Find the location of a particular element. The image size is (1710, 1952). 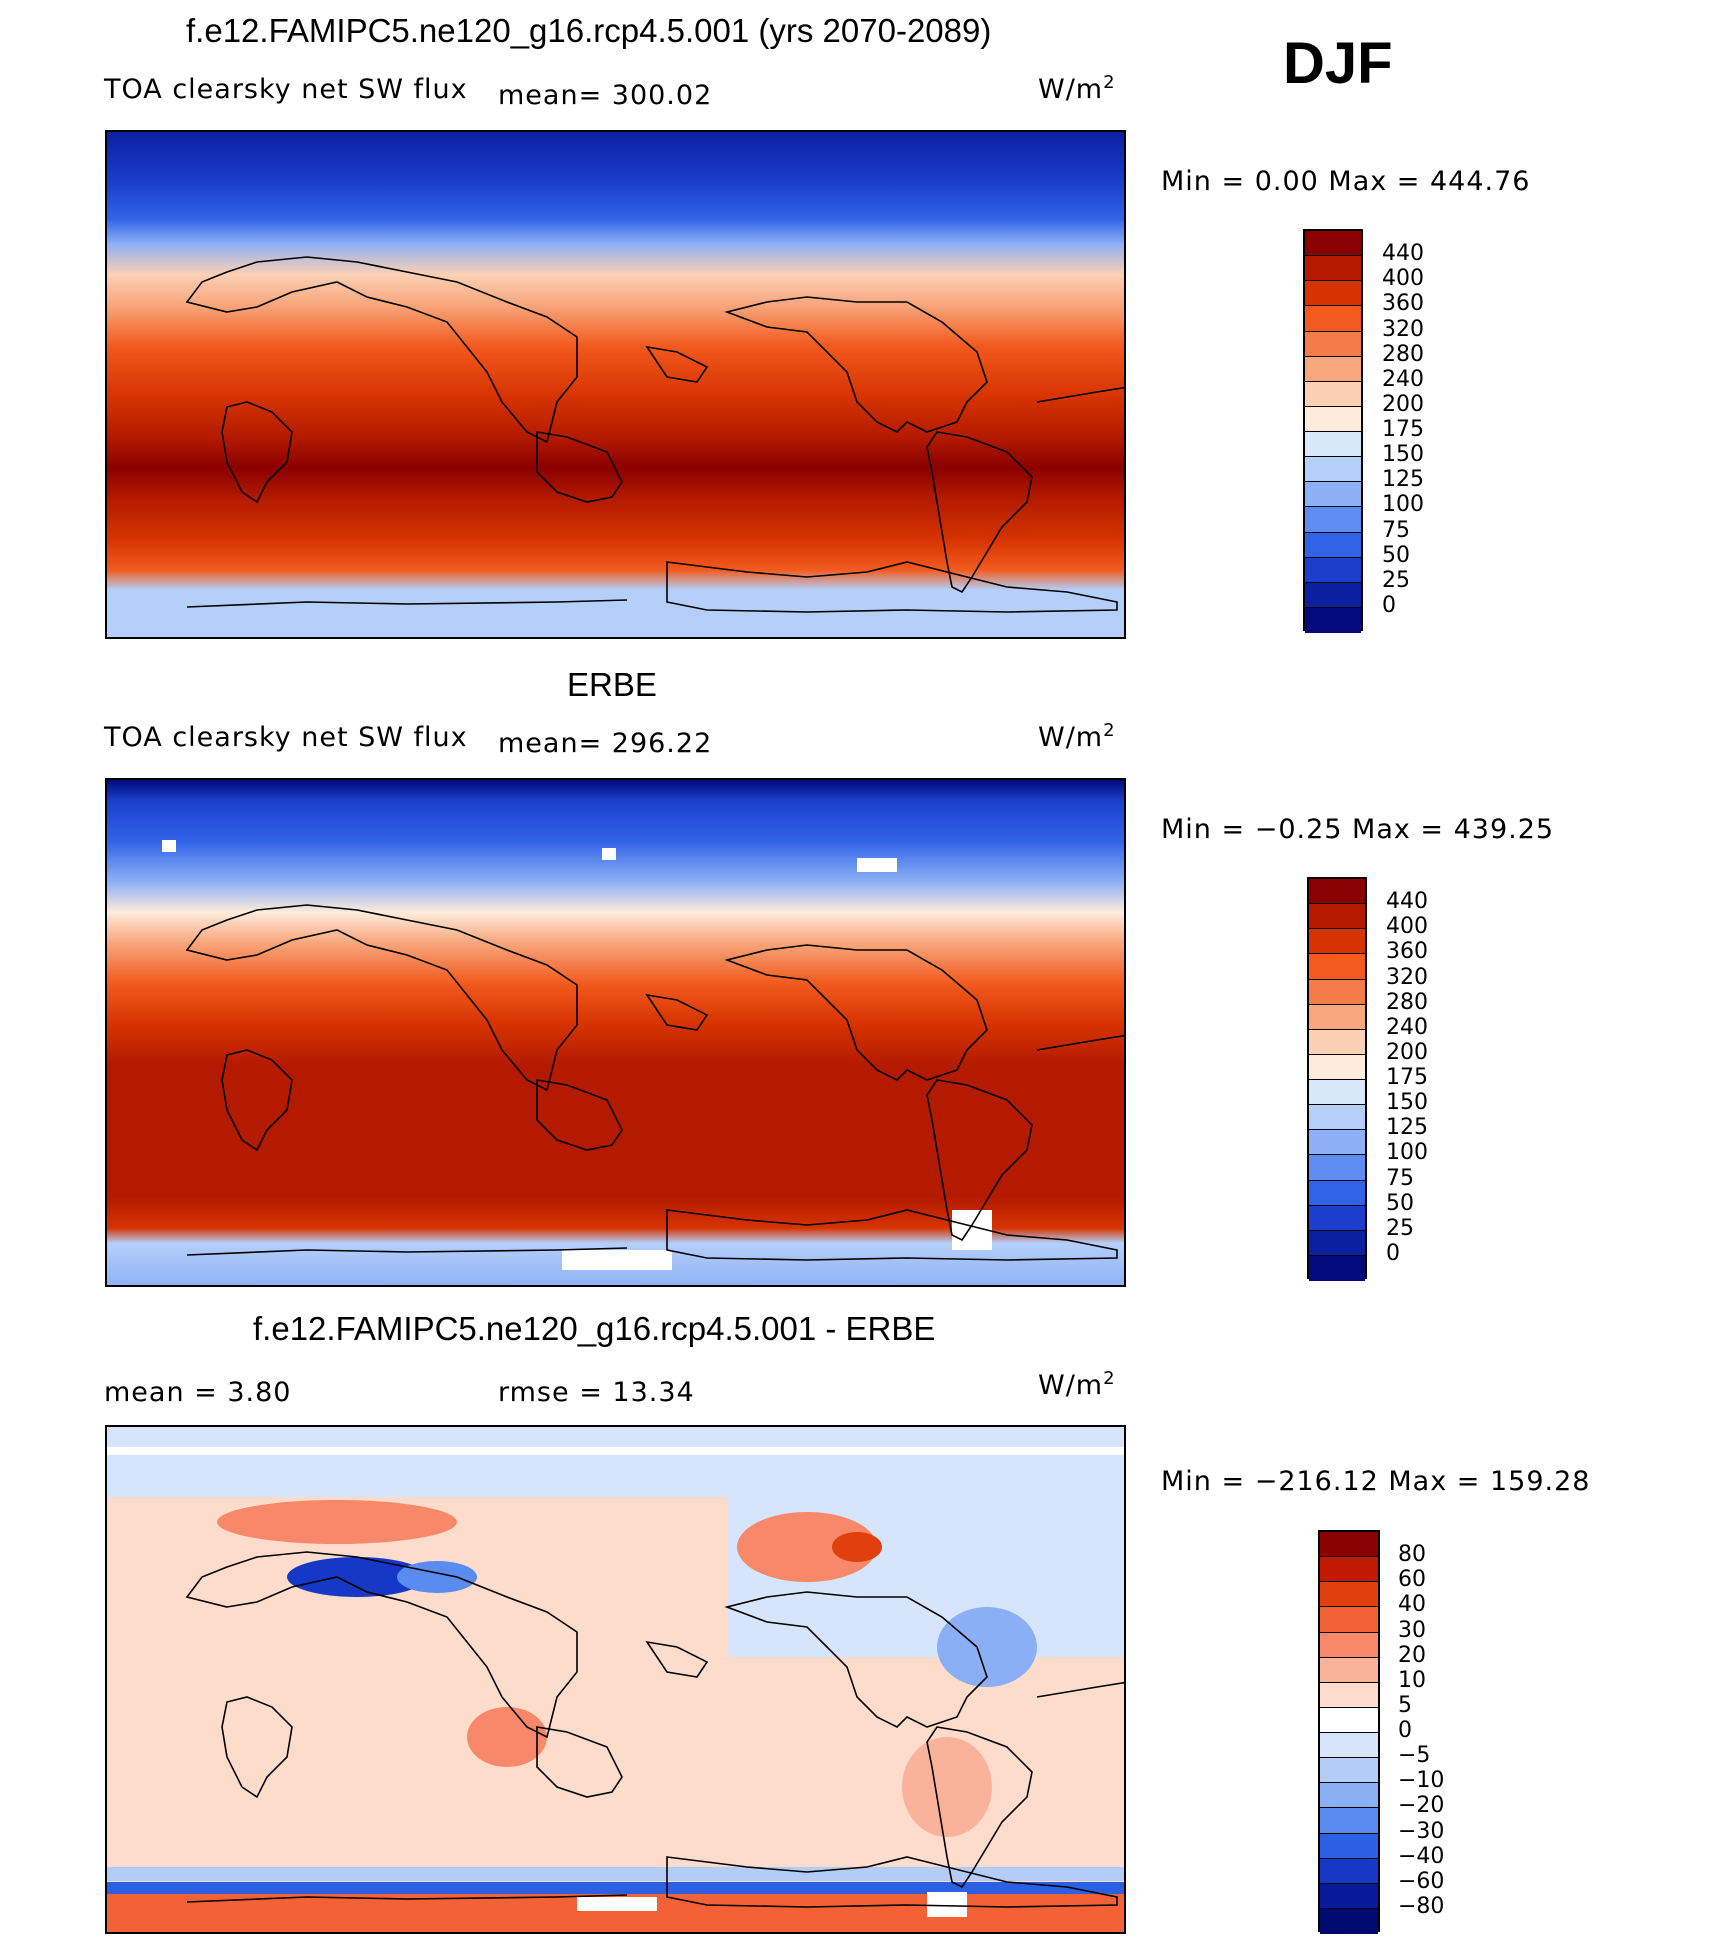

panel2-title: ERBE is located at coordinates (612, 684).